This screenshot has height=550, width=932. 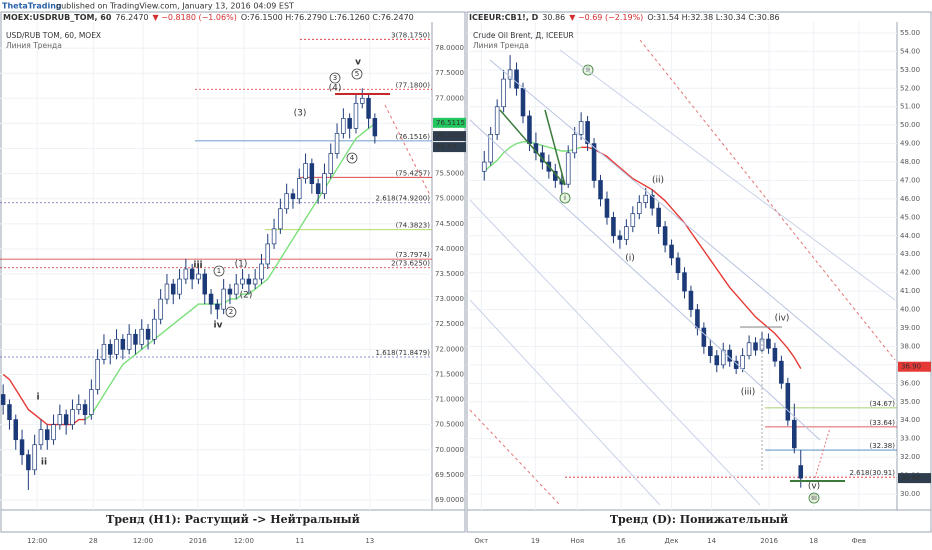 I want to click on y-tick-label: 71.0000, so click(x=449, y=400).